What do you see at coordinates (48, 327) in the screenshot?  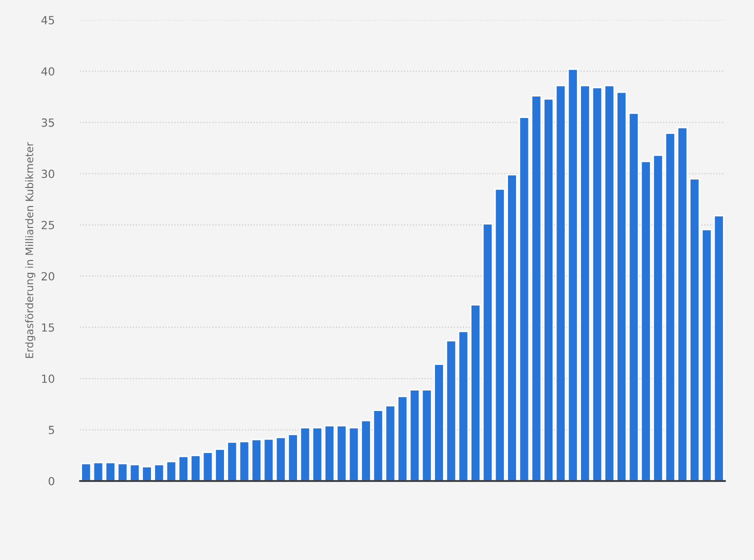 I see `y-tick-label: 15` at bounding box center [48, 327].